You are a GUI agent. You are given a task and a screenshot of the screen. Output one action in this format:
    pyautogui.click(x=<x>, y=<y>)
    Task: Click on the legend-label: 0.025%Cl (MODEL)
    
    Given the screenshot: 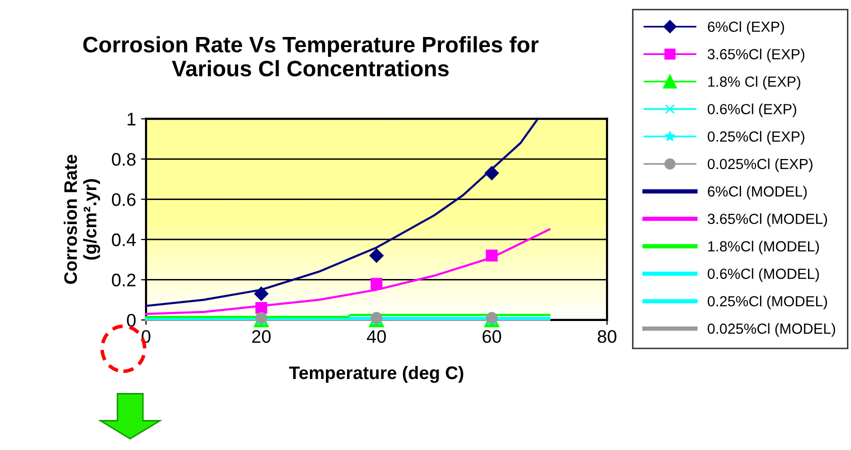 What is the action you would take?
    pyautogui.click(x=772, y=330)
    